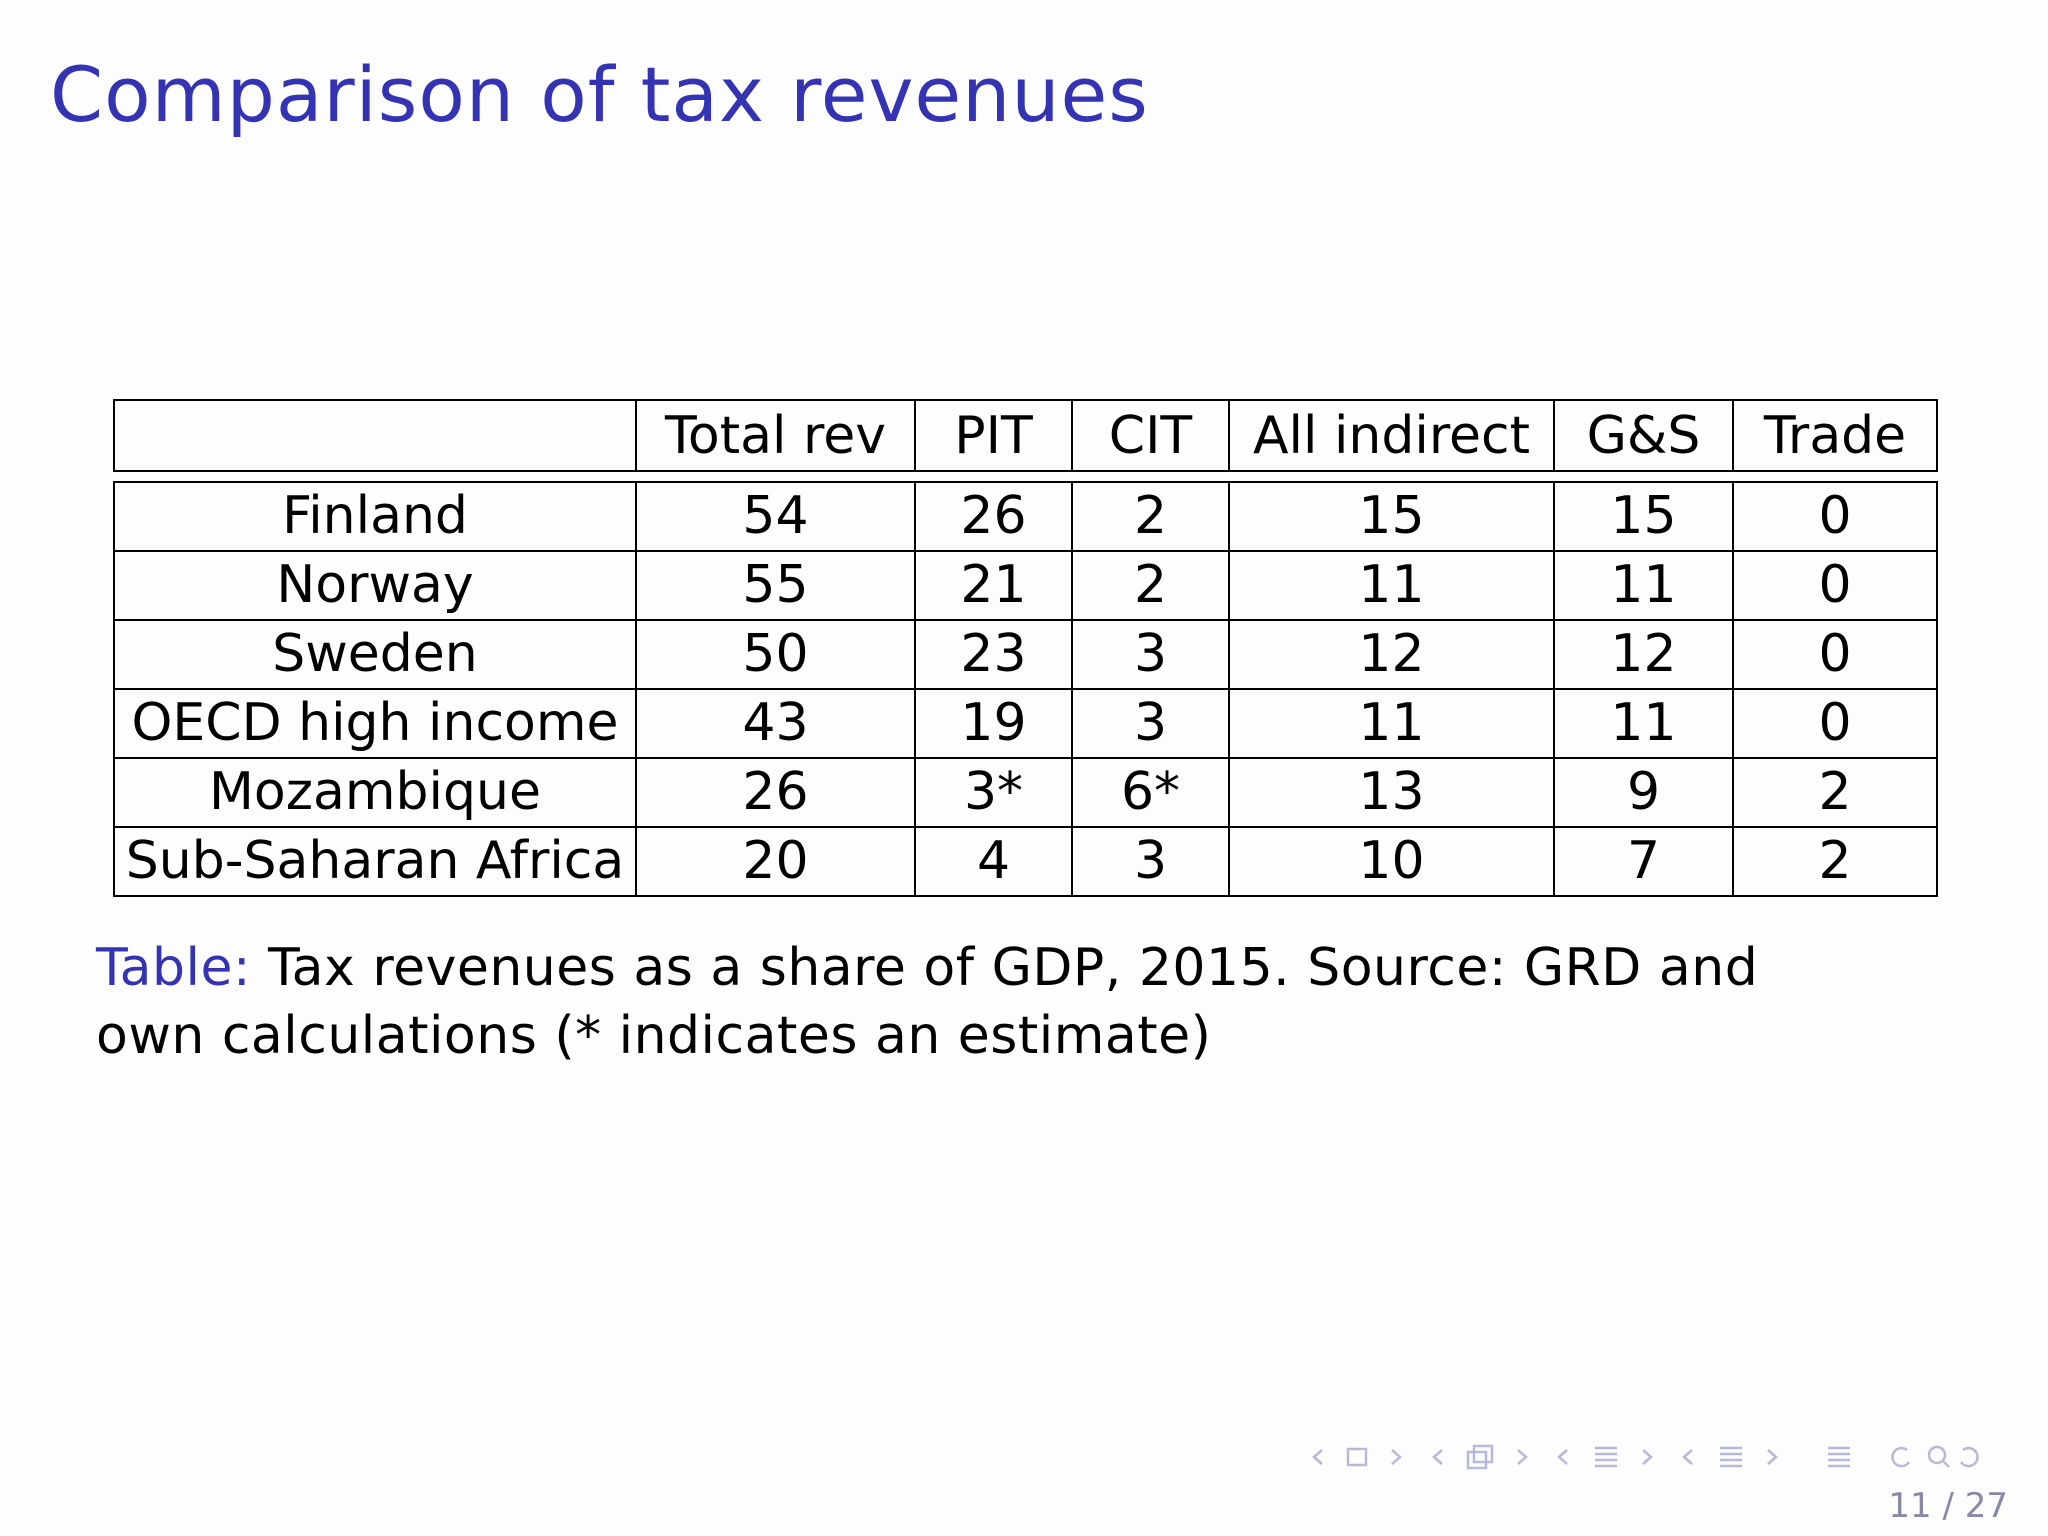 The width and height of the screenshot is (2048, 1536). What do you see at coordinates (375, 723) in the screenshot?
I see `row-label: OECD high income` at bounding box center [375, 723].